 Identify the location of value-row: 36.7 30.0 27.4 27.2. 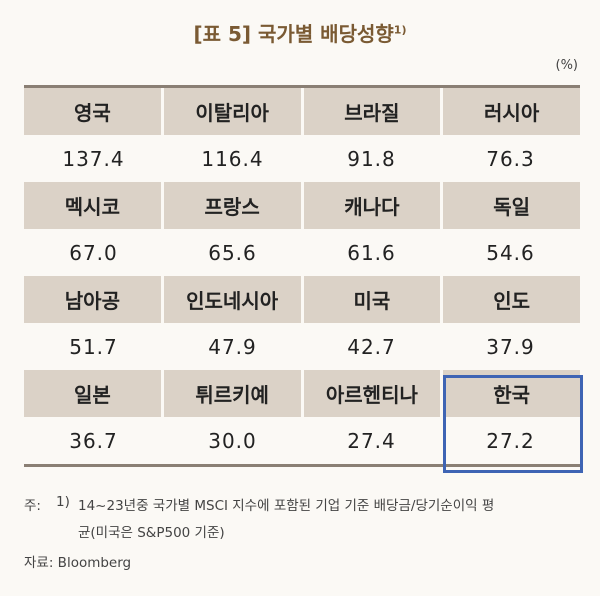
(302, 440).